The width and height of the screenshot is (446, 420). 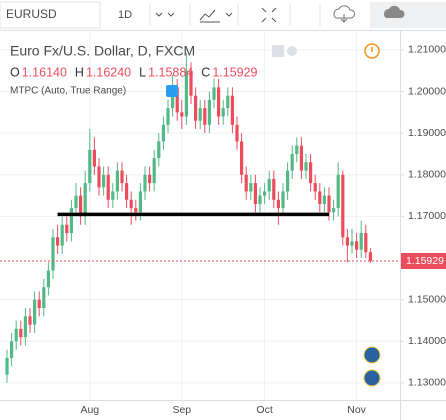 What do you see at coordinates (356, 410) in the screenshot?
I see `x-tick-label: Nov` at bounding box center [356, 410].